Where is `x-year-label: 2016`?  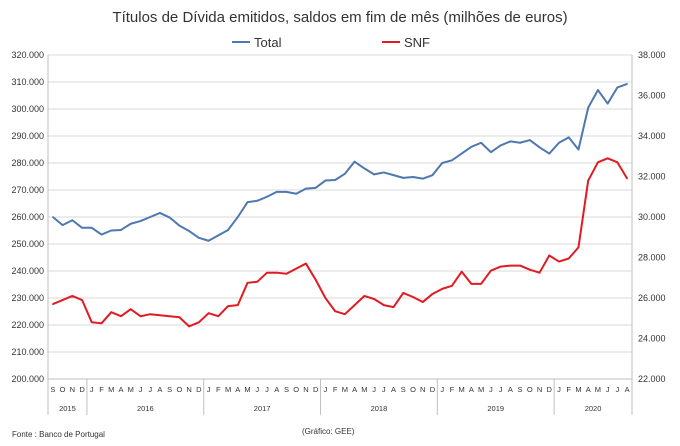
x-year-label: 2016 is located at coordinates (145, 408).